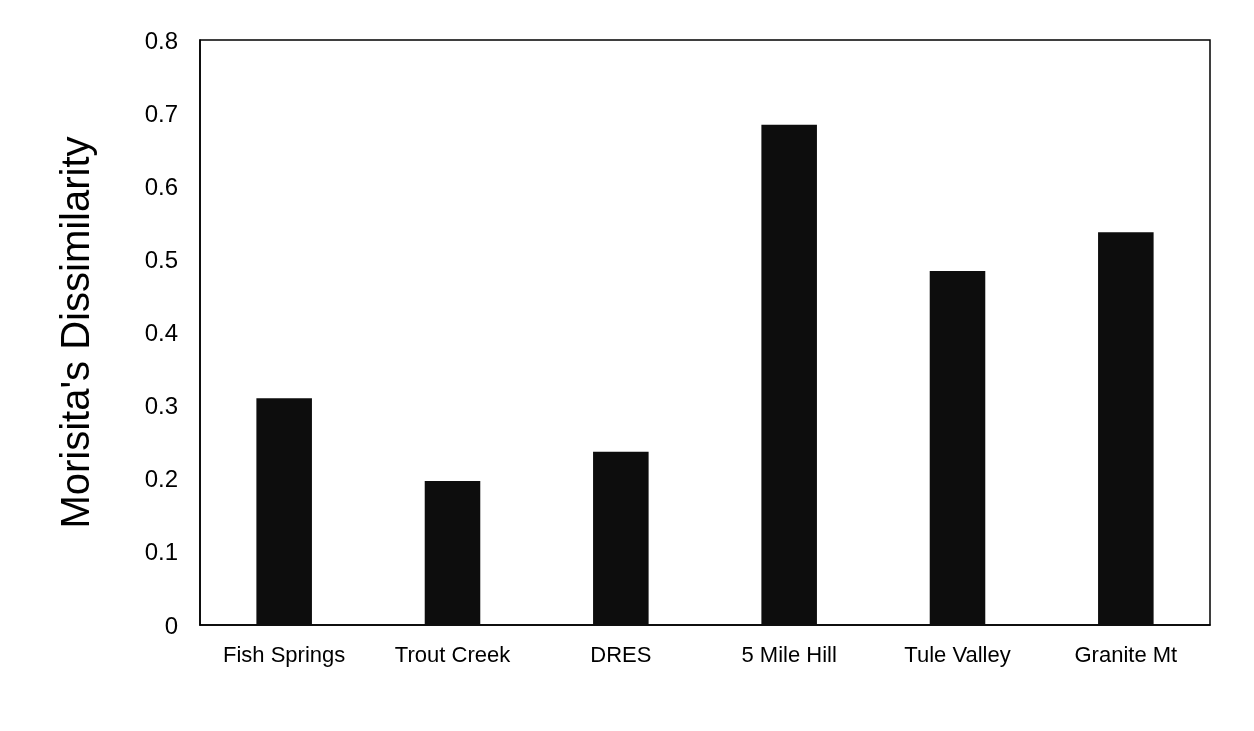  What do you see at coordinates (161, 259) in the screenshot?
I see `y-tick-label: 0.5` at bounding box center [161, 259].